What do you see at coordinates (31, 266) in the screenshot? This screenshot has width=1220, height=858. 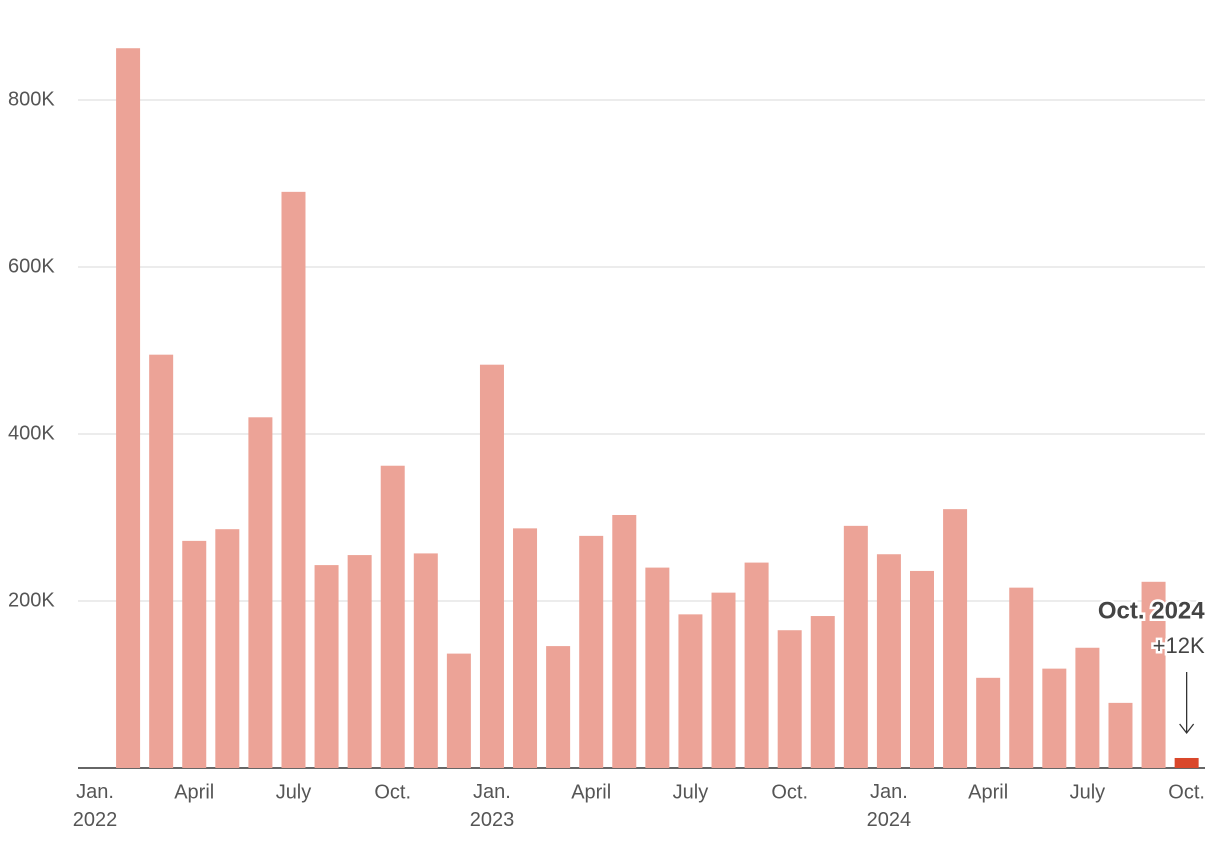 I see `y-tick-label: 600K` at bounding box center [31, 266].